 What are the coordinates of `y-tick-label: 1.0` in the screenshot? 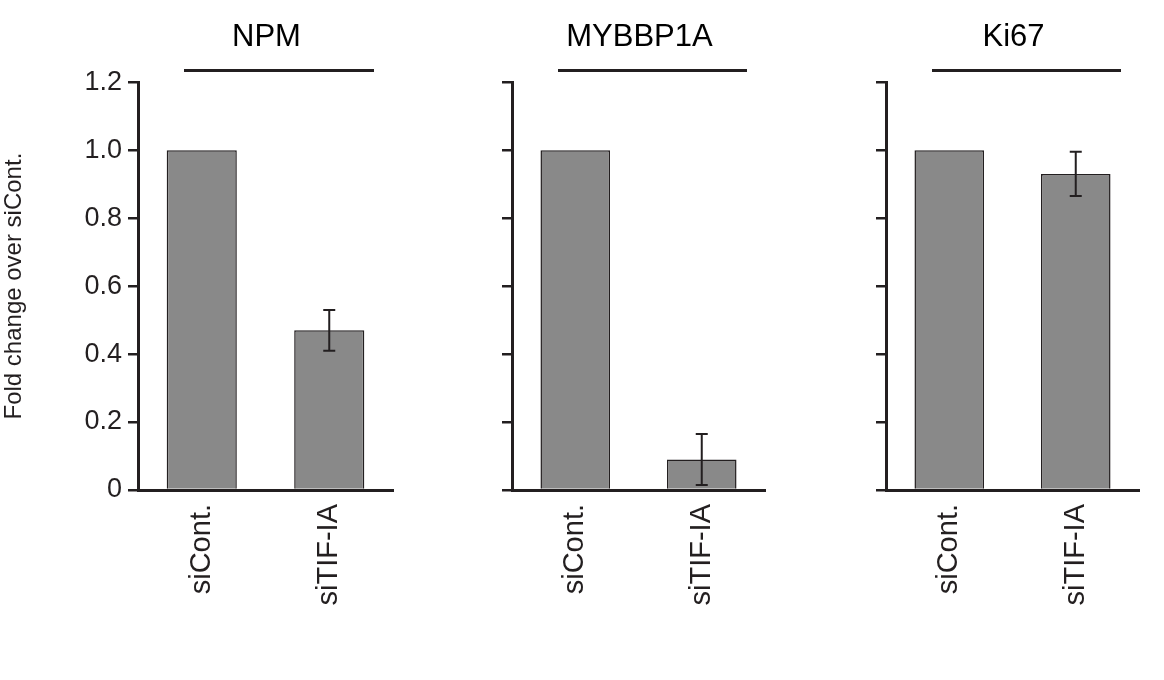 It's located at (103, 148).